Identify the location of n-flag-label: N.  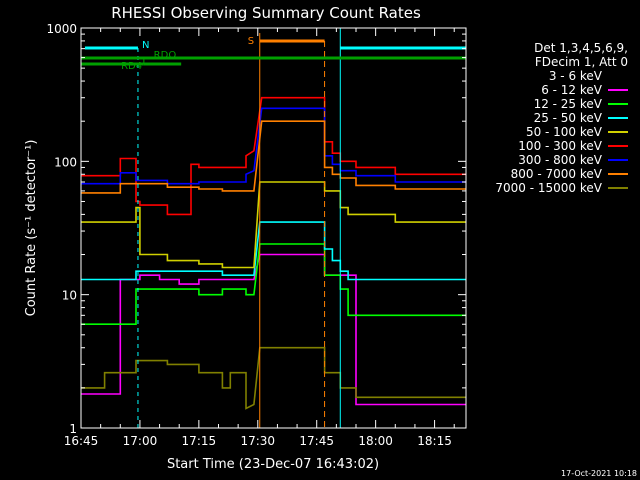
(145, 45).